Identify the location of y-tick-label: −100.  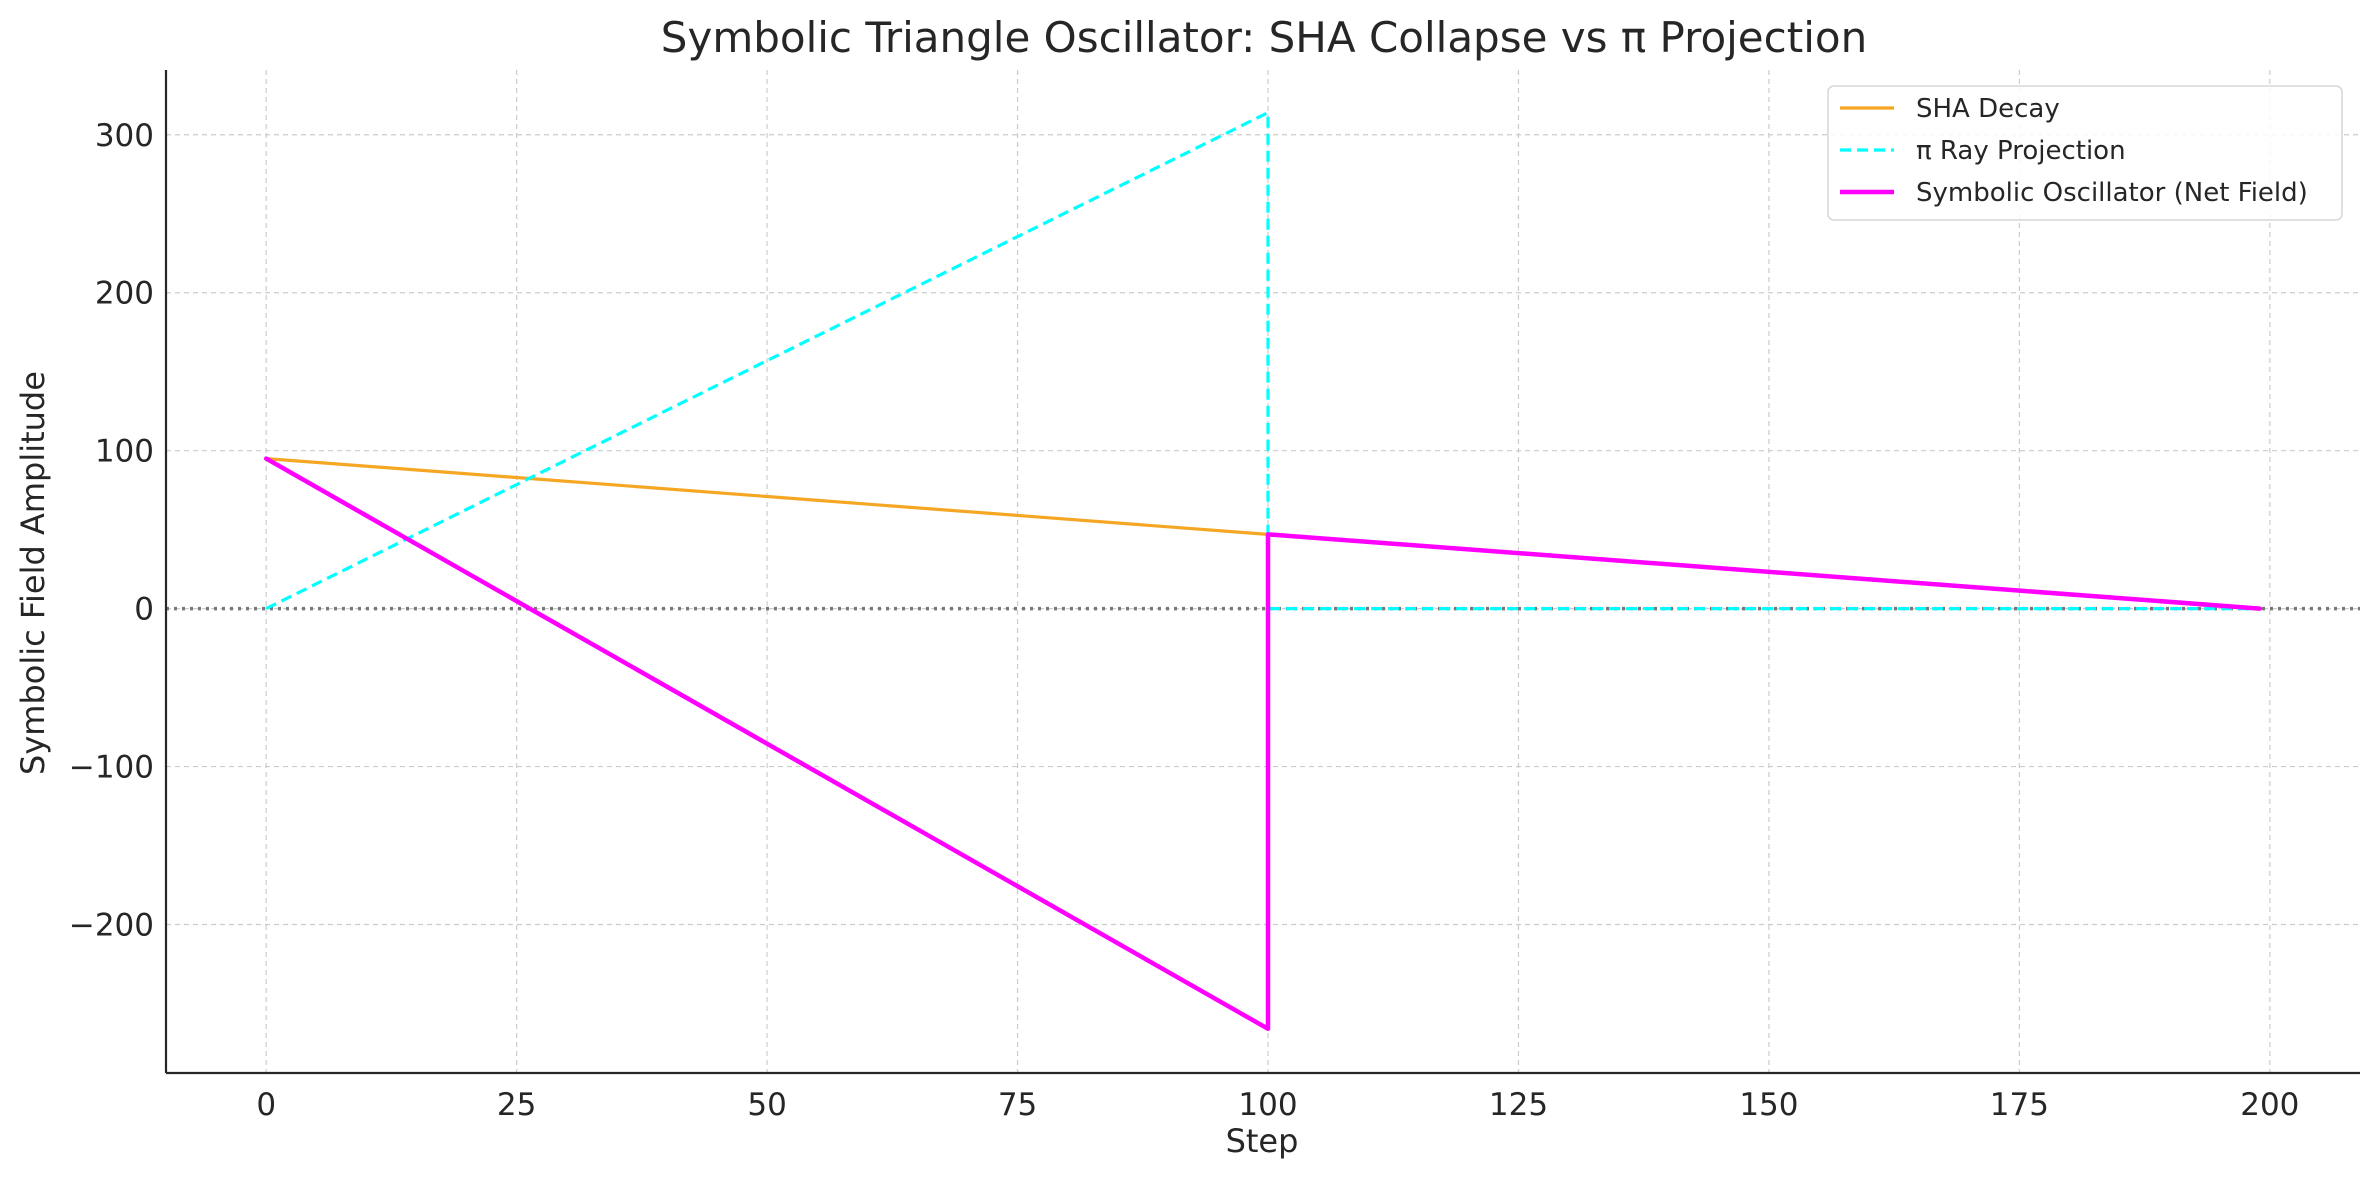
(111, 768).